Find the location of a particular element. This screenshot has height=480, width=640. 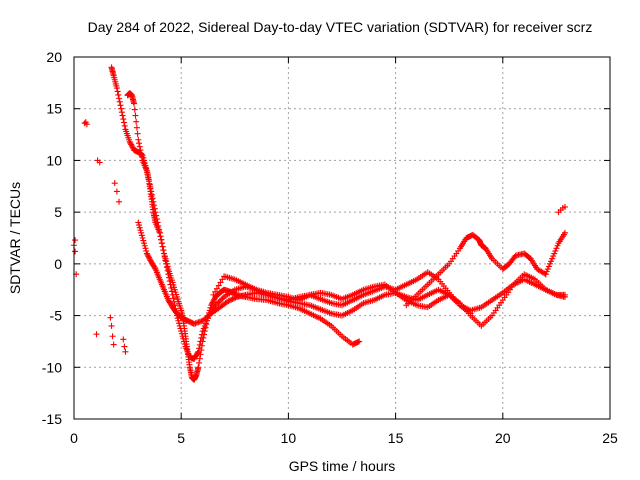

x-tick-label: 20 is located at coordinates (503, 438).